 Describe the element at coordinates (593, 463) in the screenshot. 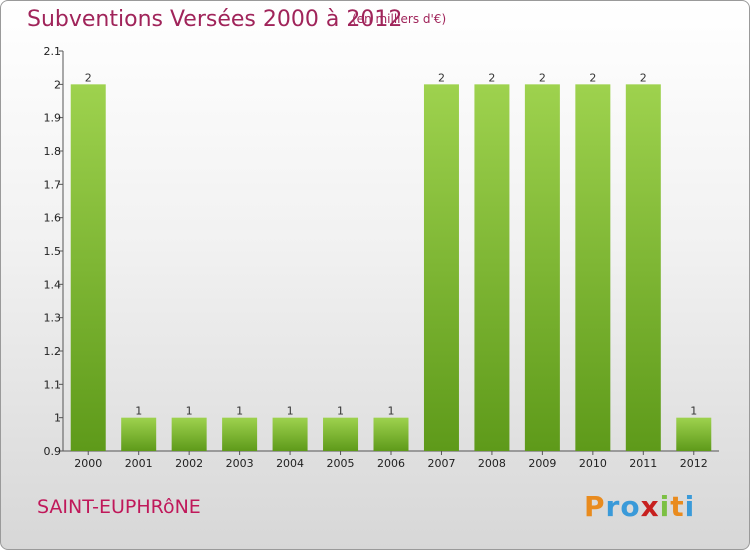

I see `x-tick-label: 2010` at that location.